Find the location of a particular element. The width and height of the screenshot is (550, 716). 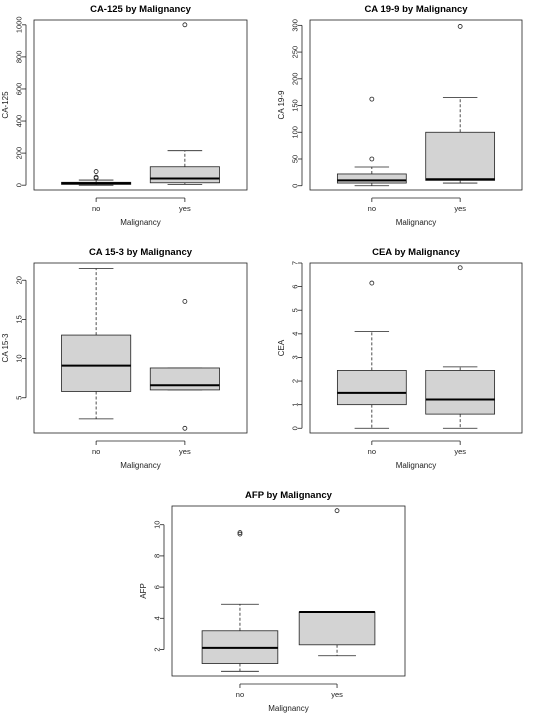

y-axis: 0 200 400 600 800 1000 CA-125 is located at coordinates (14, 101).